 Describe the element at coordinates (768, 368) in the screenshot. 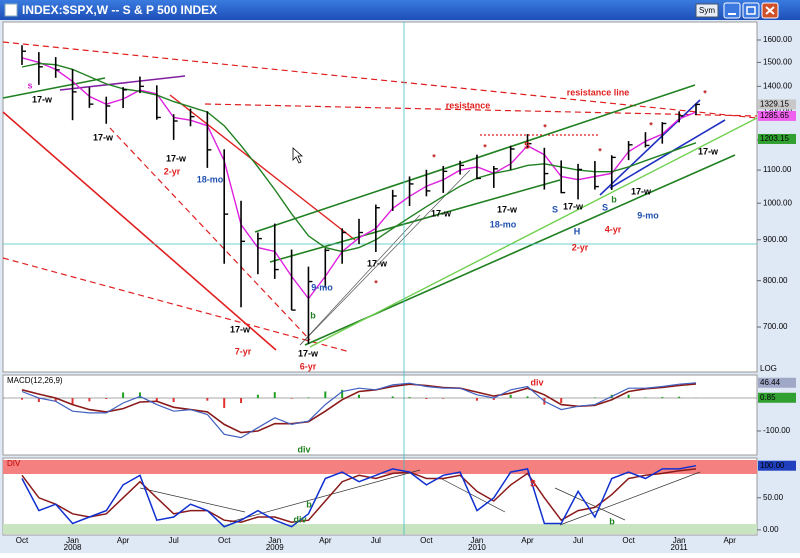

I see `log-label: LOG` at that location.